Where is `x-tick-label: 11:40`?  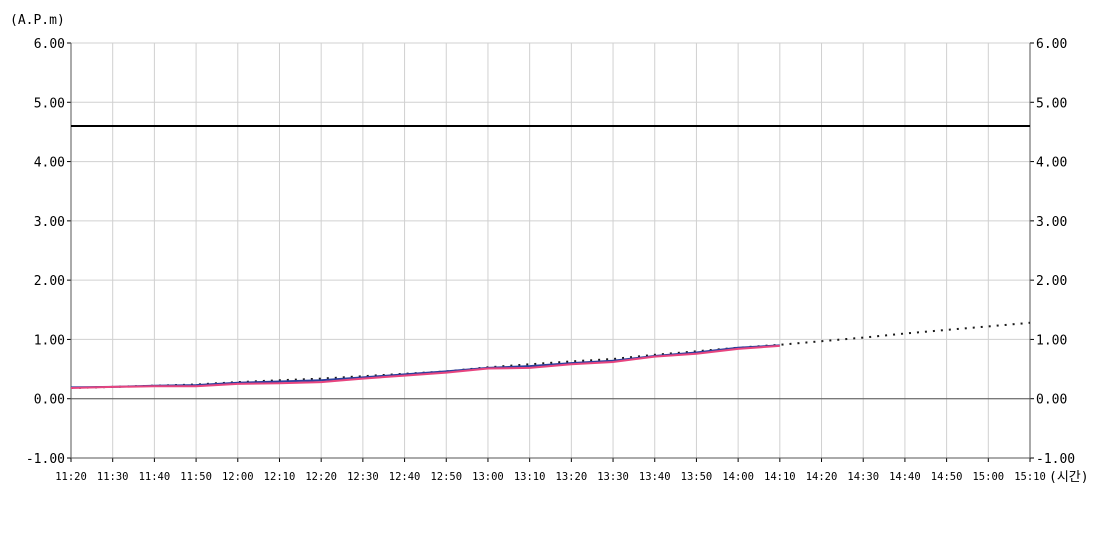 x-tick-label: 11:40 is located at coordinates (155, 477).